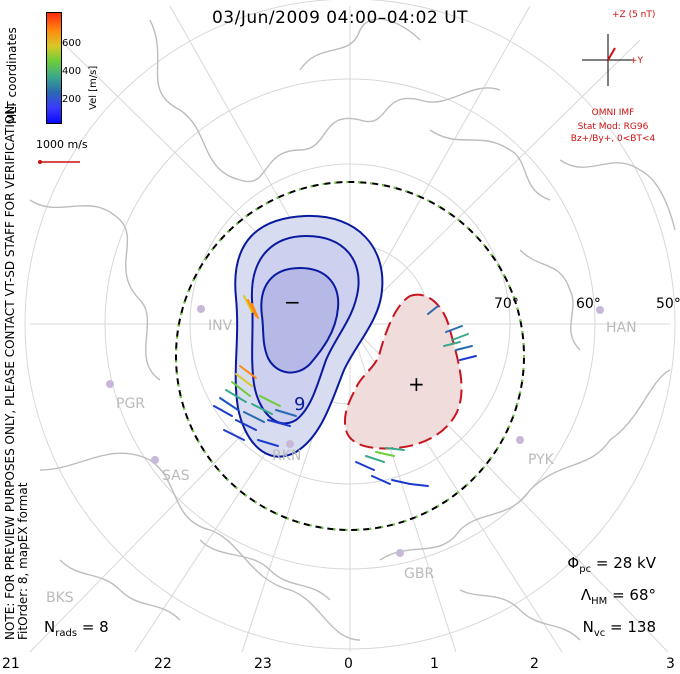 This screenshot has height=674, width=680. I want to click on imf-clock, so click(608, 60).